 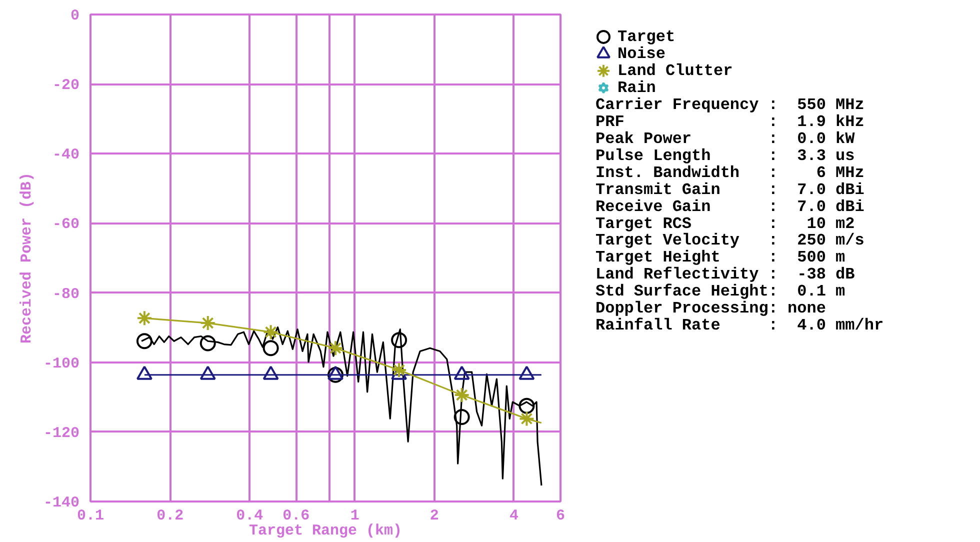 I want to click on legend-label: Noise, so click(x=642, y=53).